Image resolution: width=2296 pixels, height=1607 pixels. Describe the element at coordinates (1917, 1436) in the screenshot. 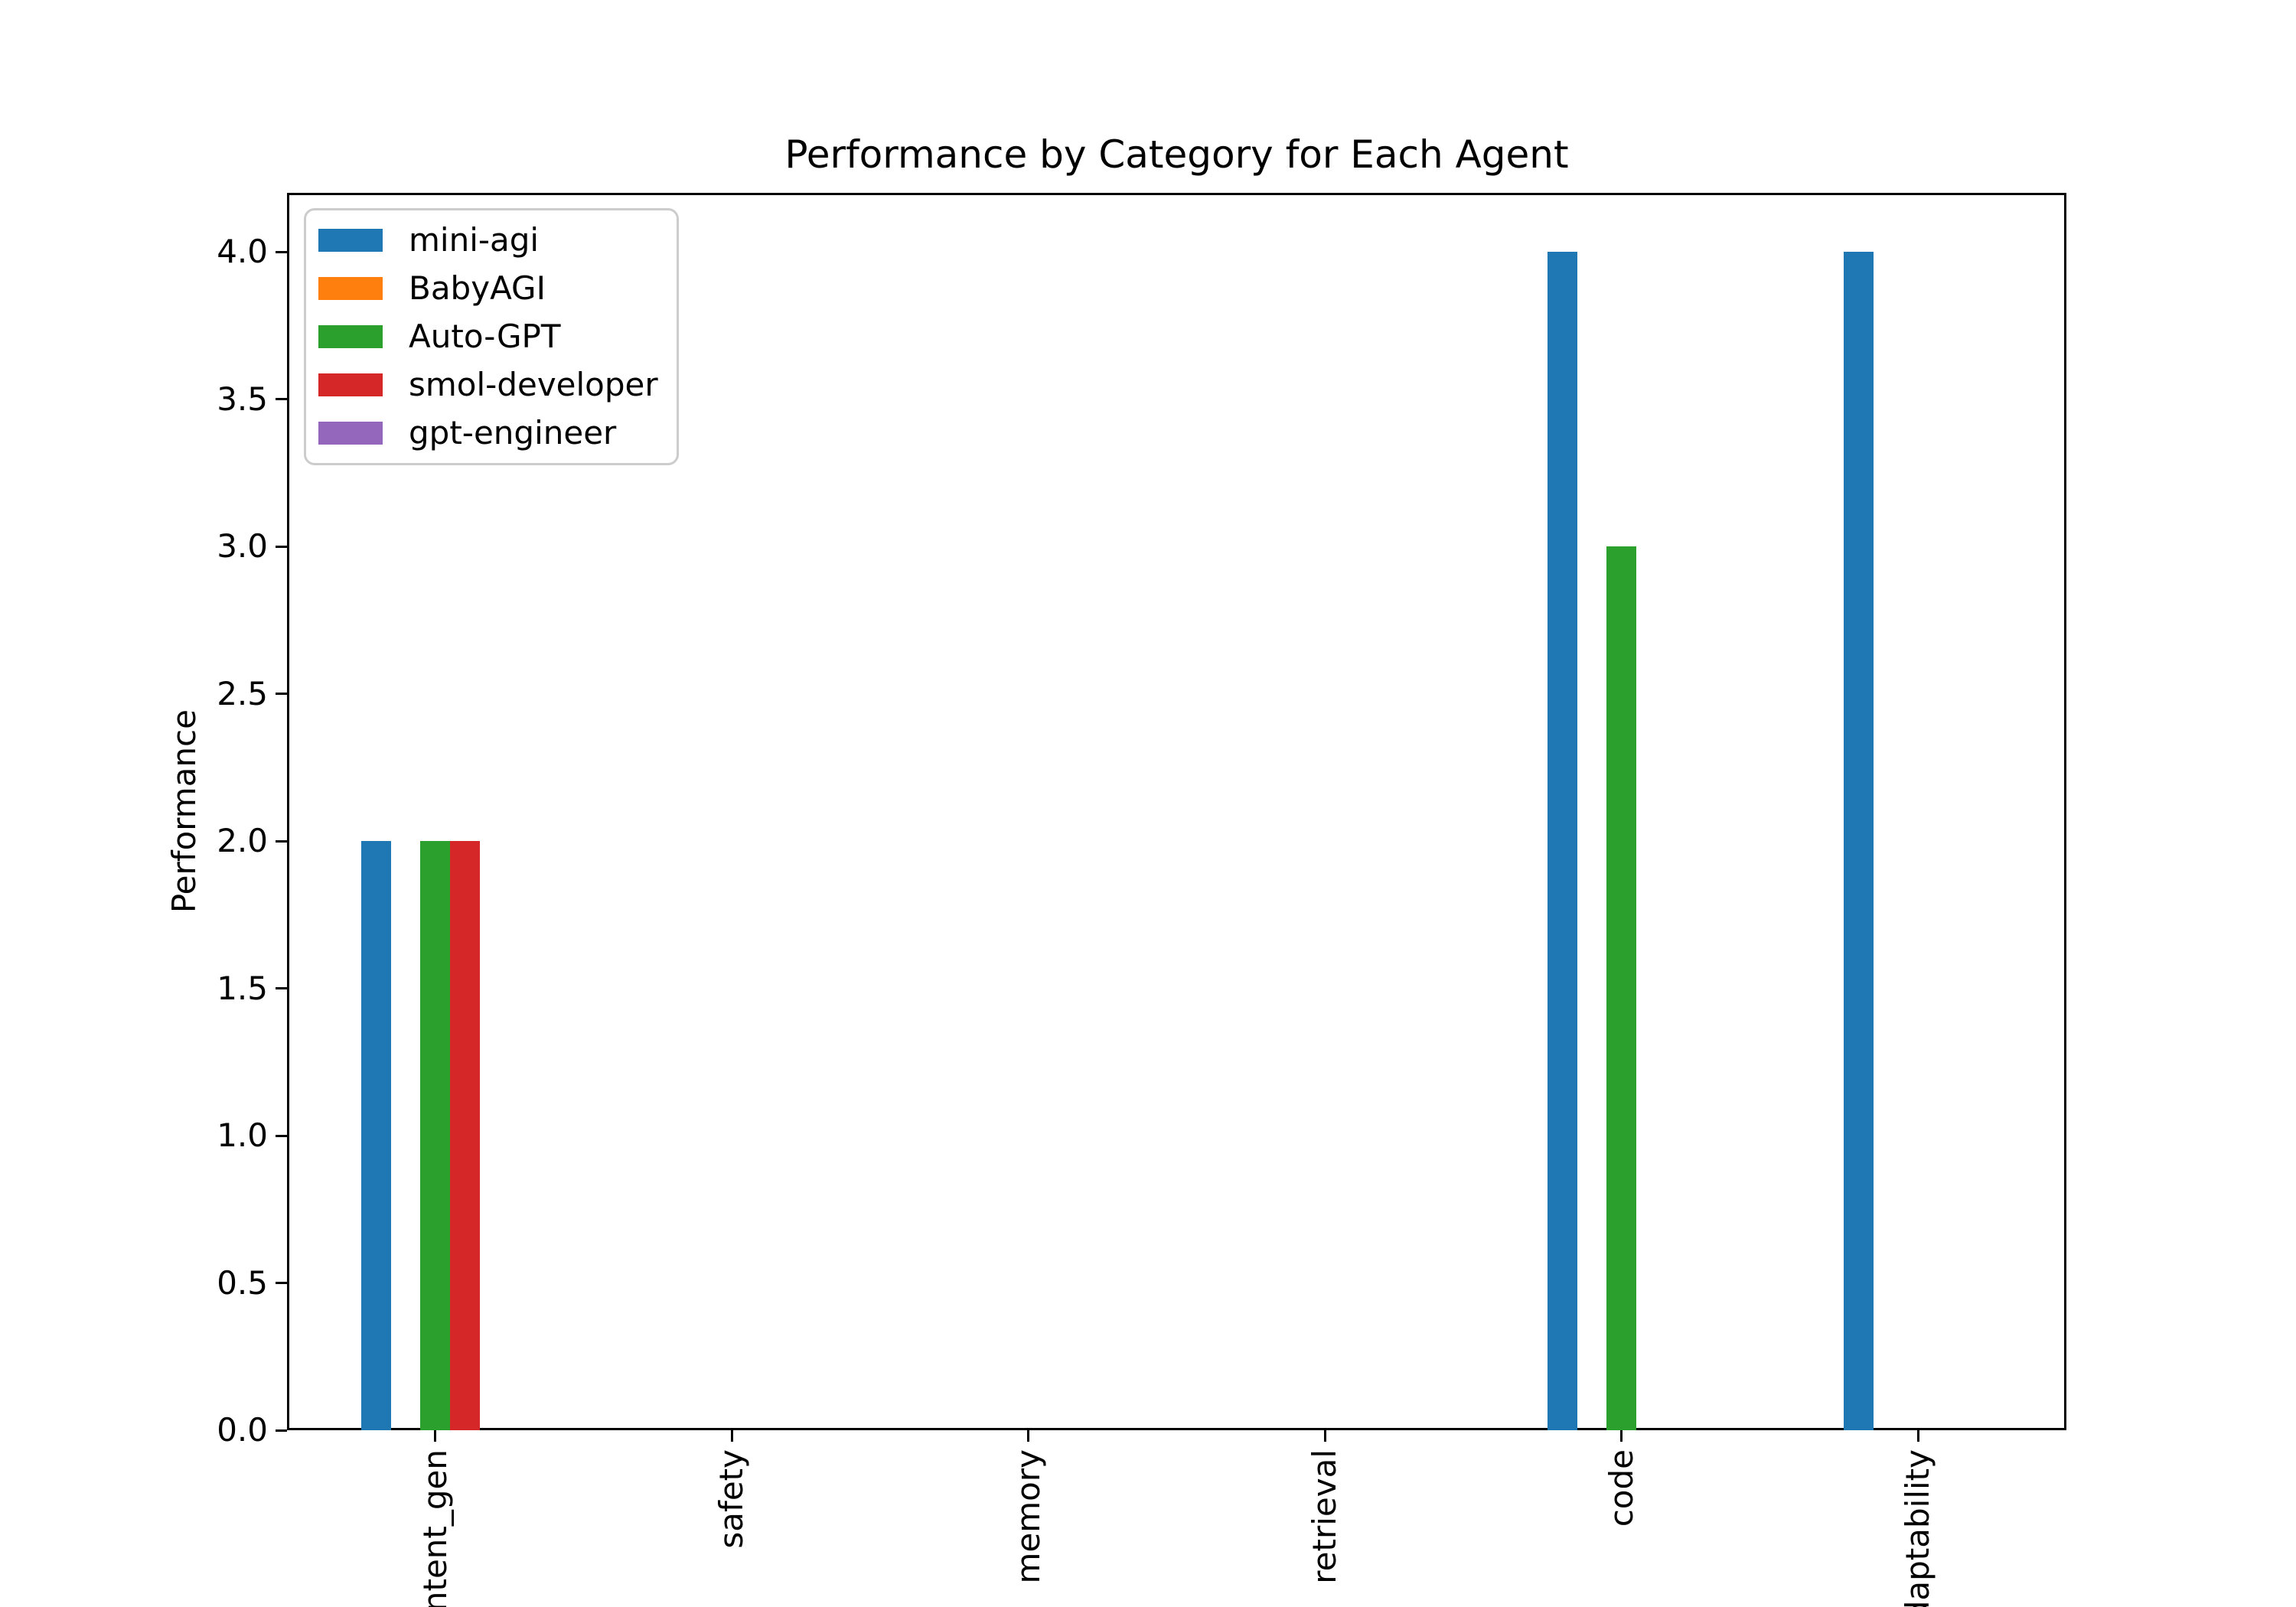

I see `x-tick-adaptability` at that location.